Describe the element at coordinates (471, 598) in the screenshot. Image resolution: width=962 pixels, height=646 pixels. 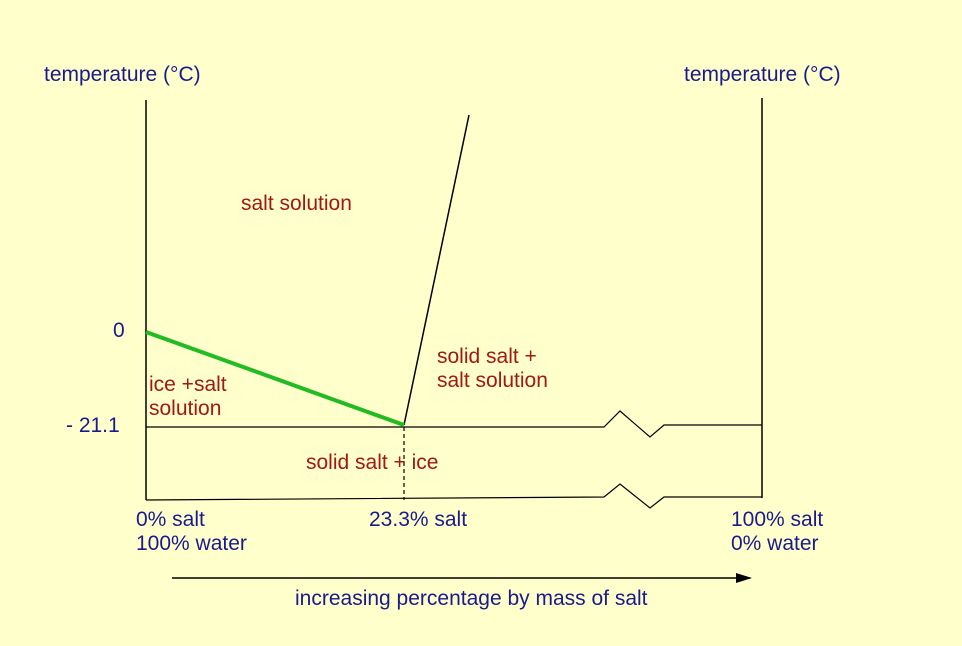
I see `arrow-caption: increasing percentage by mass of salt` at that location.